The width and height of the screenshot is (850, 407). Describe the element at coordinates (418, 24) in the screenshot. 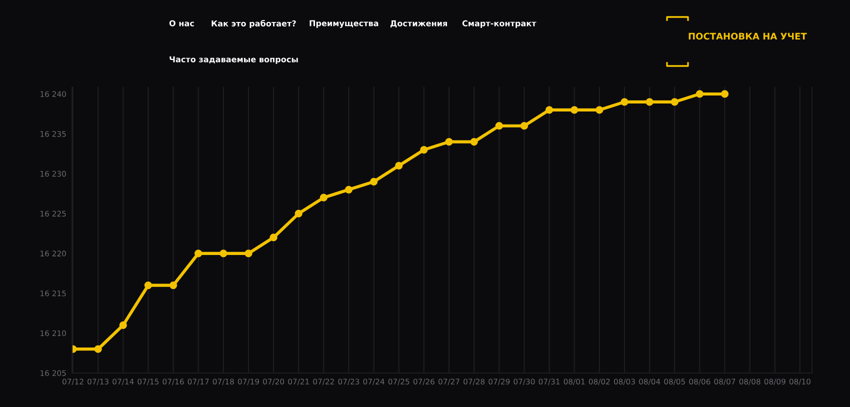

I see `text: Достижения` at that location.